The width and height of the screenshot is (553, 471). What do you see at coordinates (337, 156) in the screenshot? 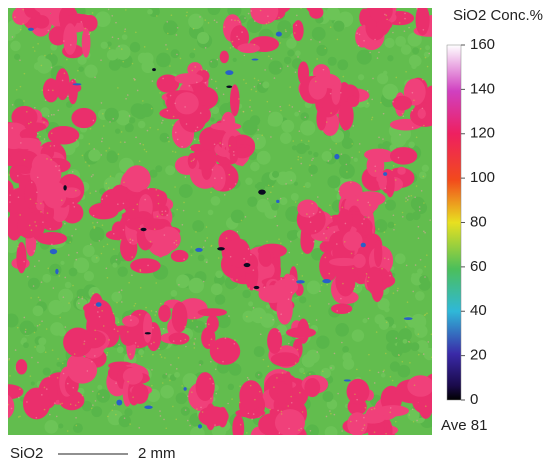
I see `dark-spot` at bounding box center [337, 156].